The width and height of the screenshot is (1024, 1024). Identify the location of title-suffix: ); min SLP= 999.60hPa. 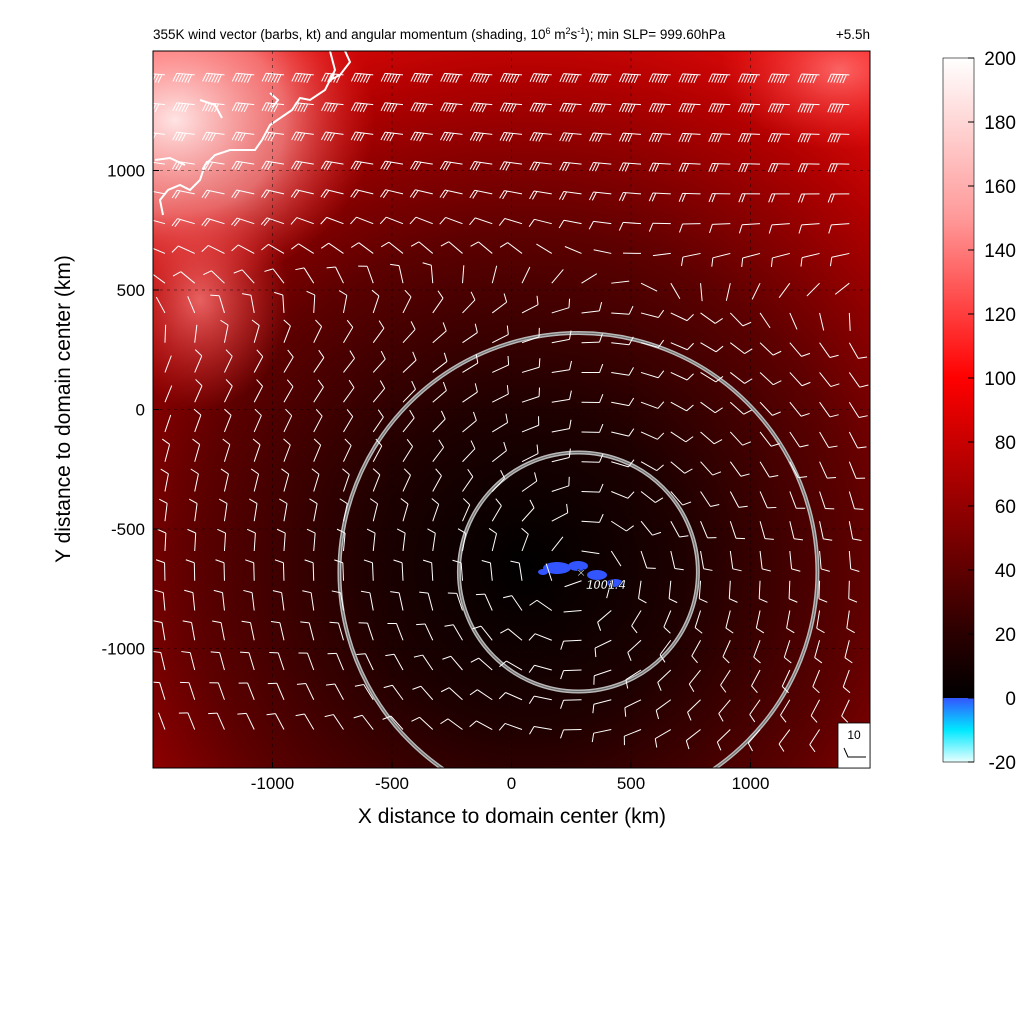
(655, 34).